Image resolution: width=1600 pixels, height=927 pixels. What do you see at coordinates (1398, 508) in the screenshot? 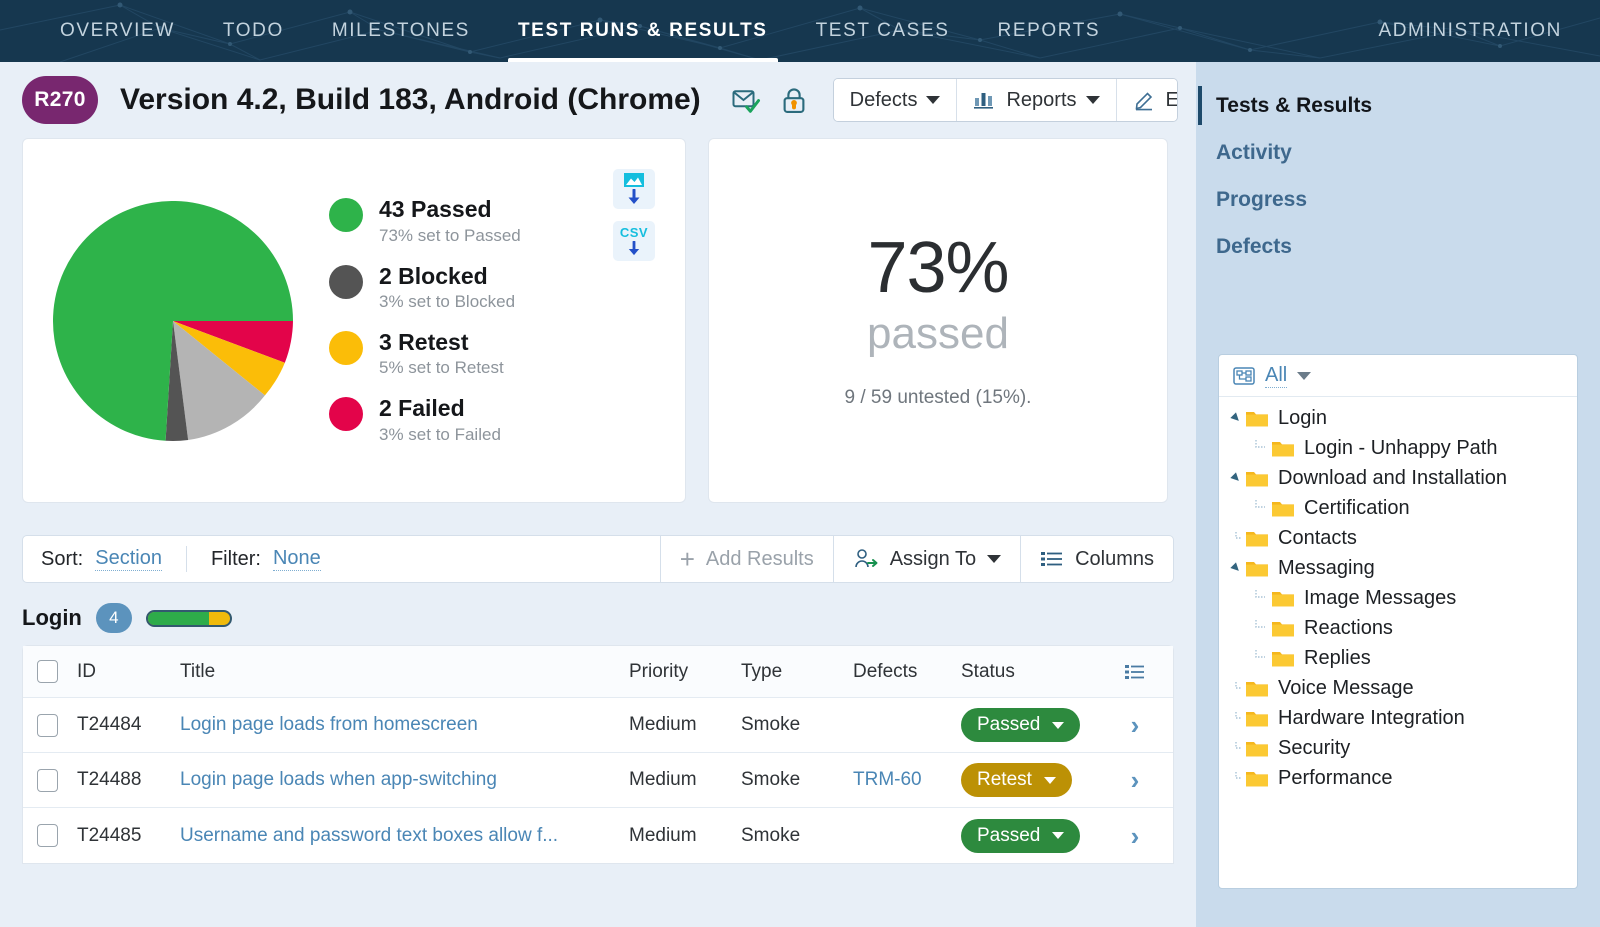
I see `tree-node-certification: Certification` at bounding box center [1398, 508].